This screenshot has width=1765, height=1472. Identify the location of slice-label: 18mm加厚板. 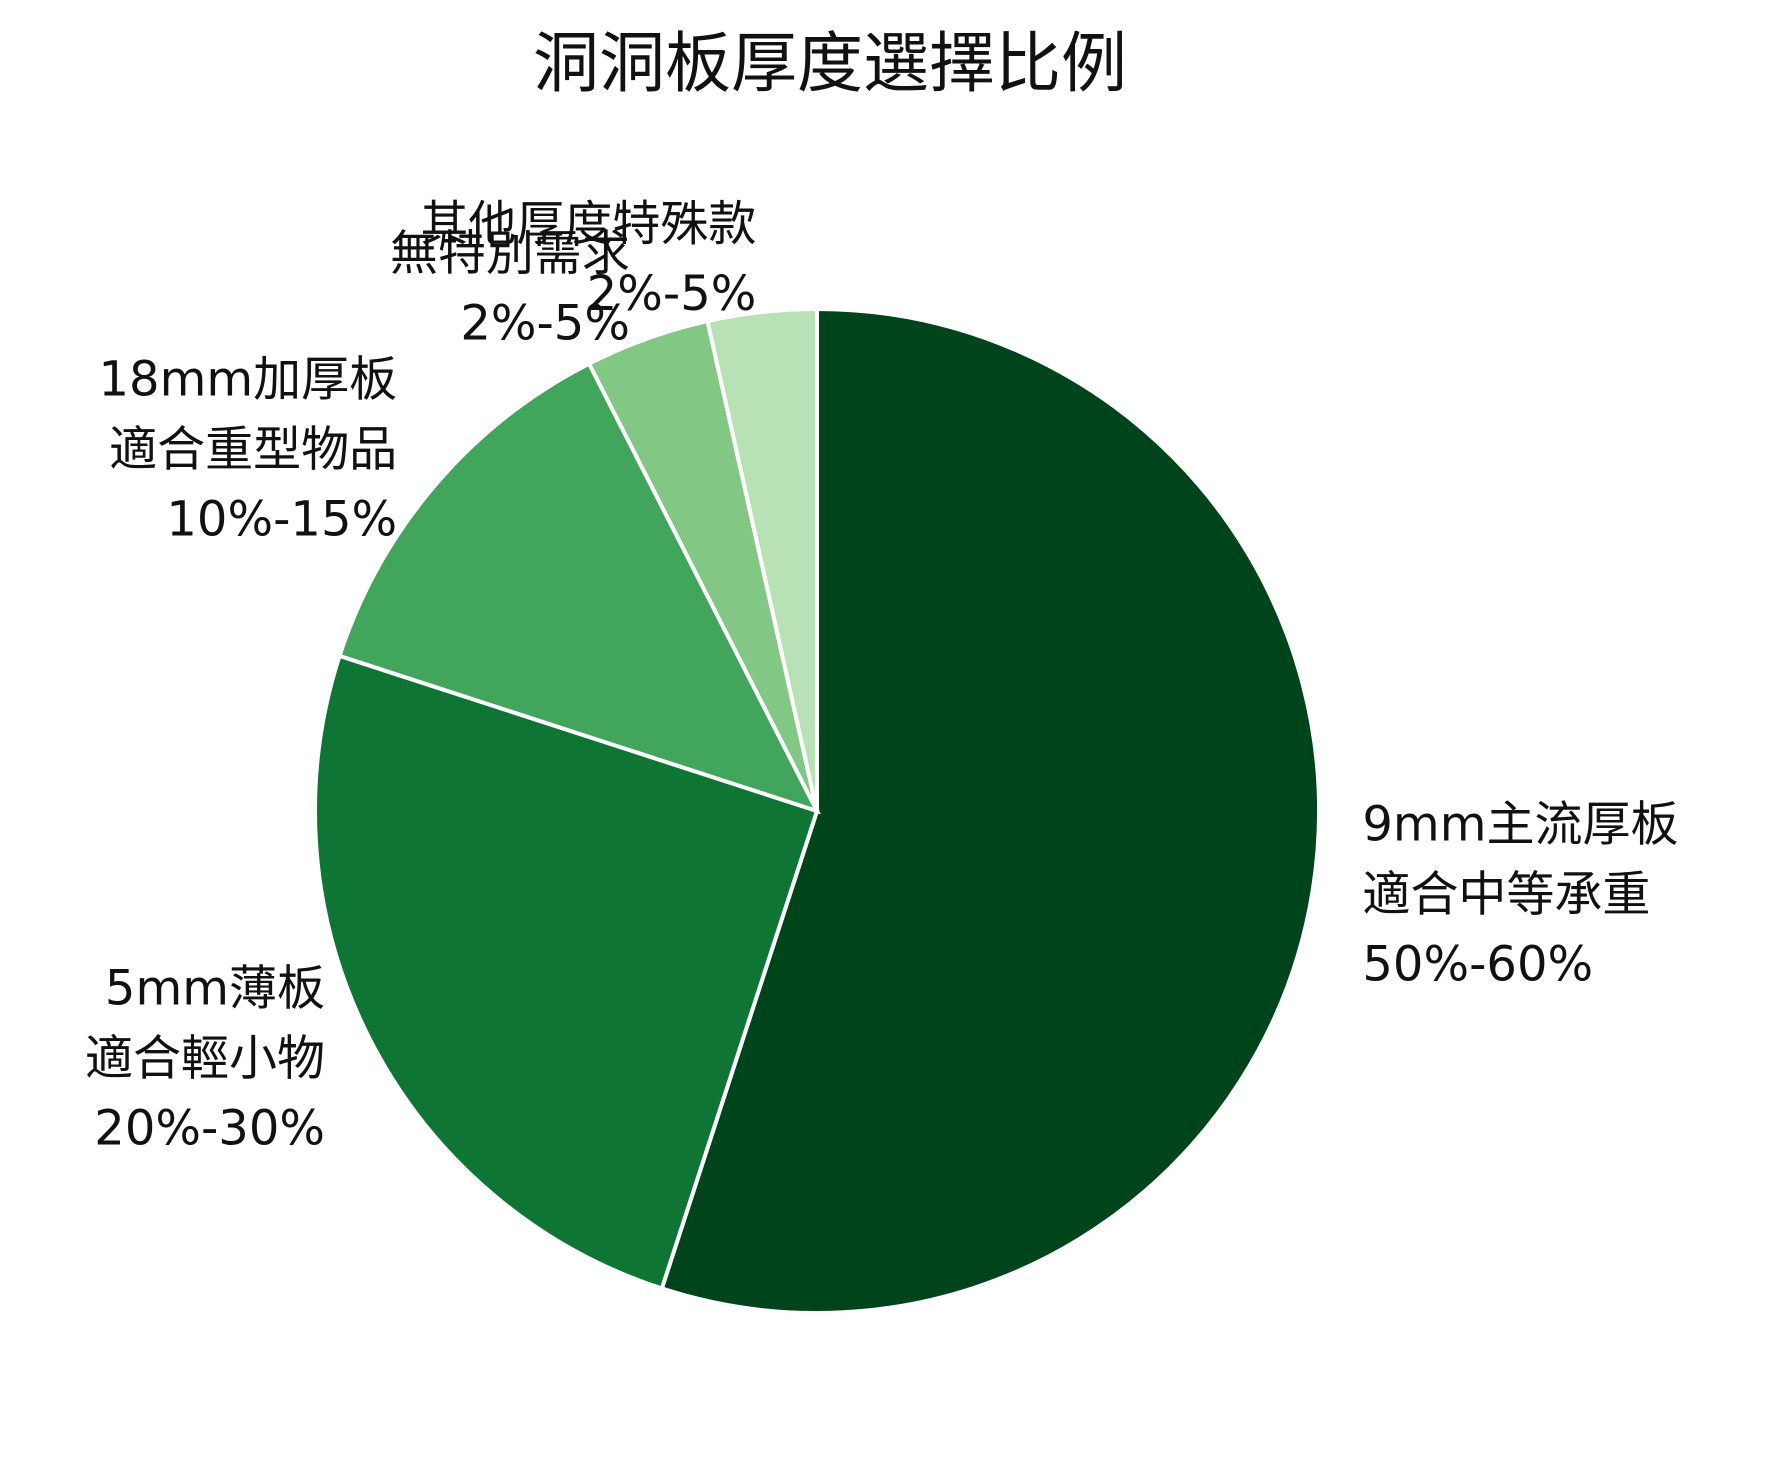
(247, 379).